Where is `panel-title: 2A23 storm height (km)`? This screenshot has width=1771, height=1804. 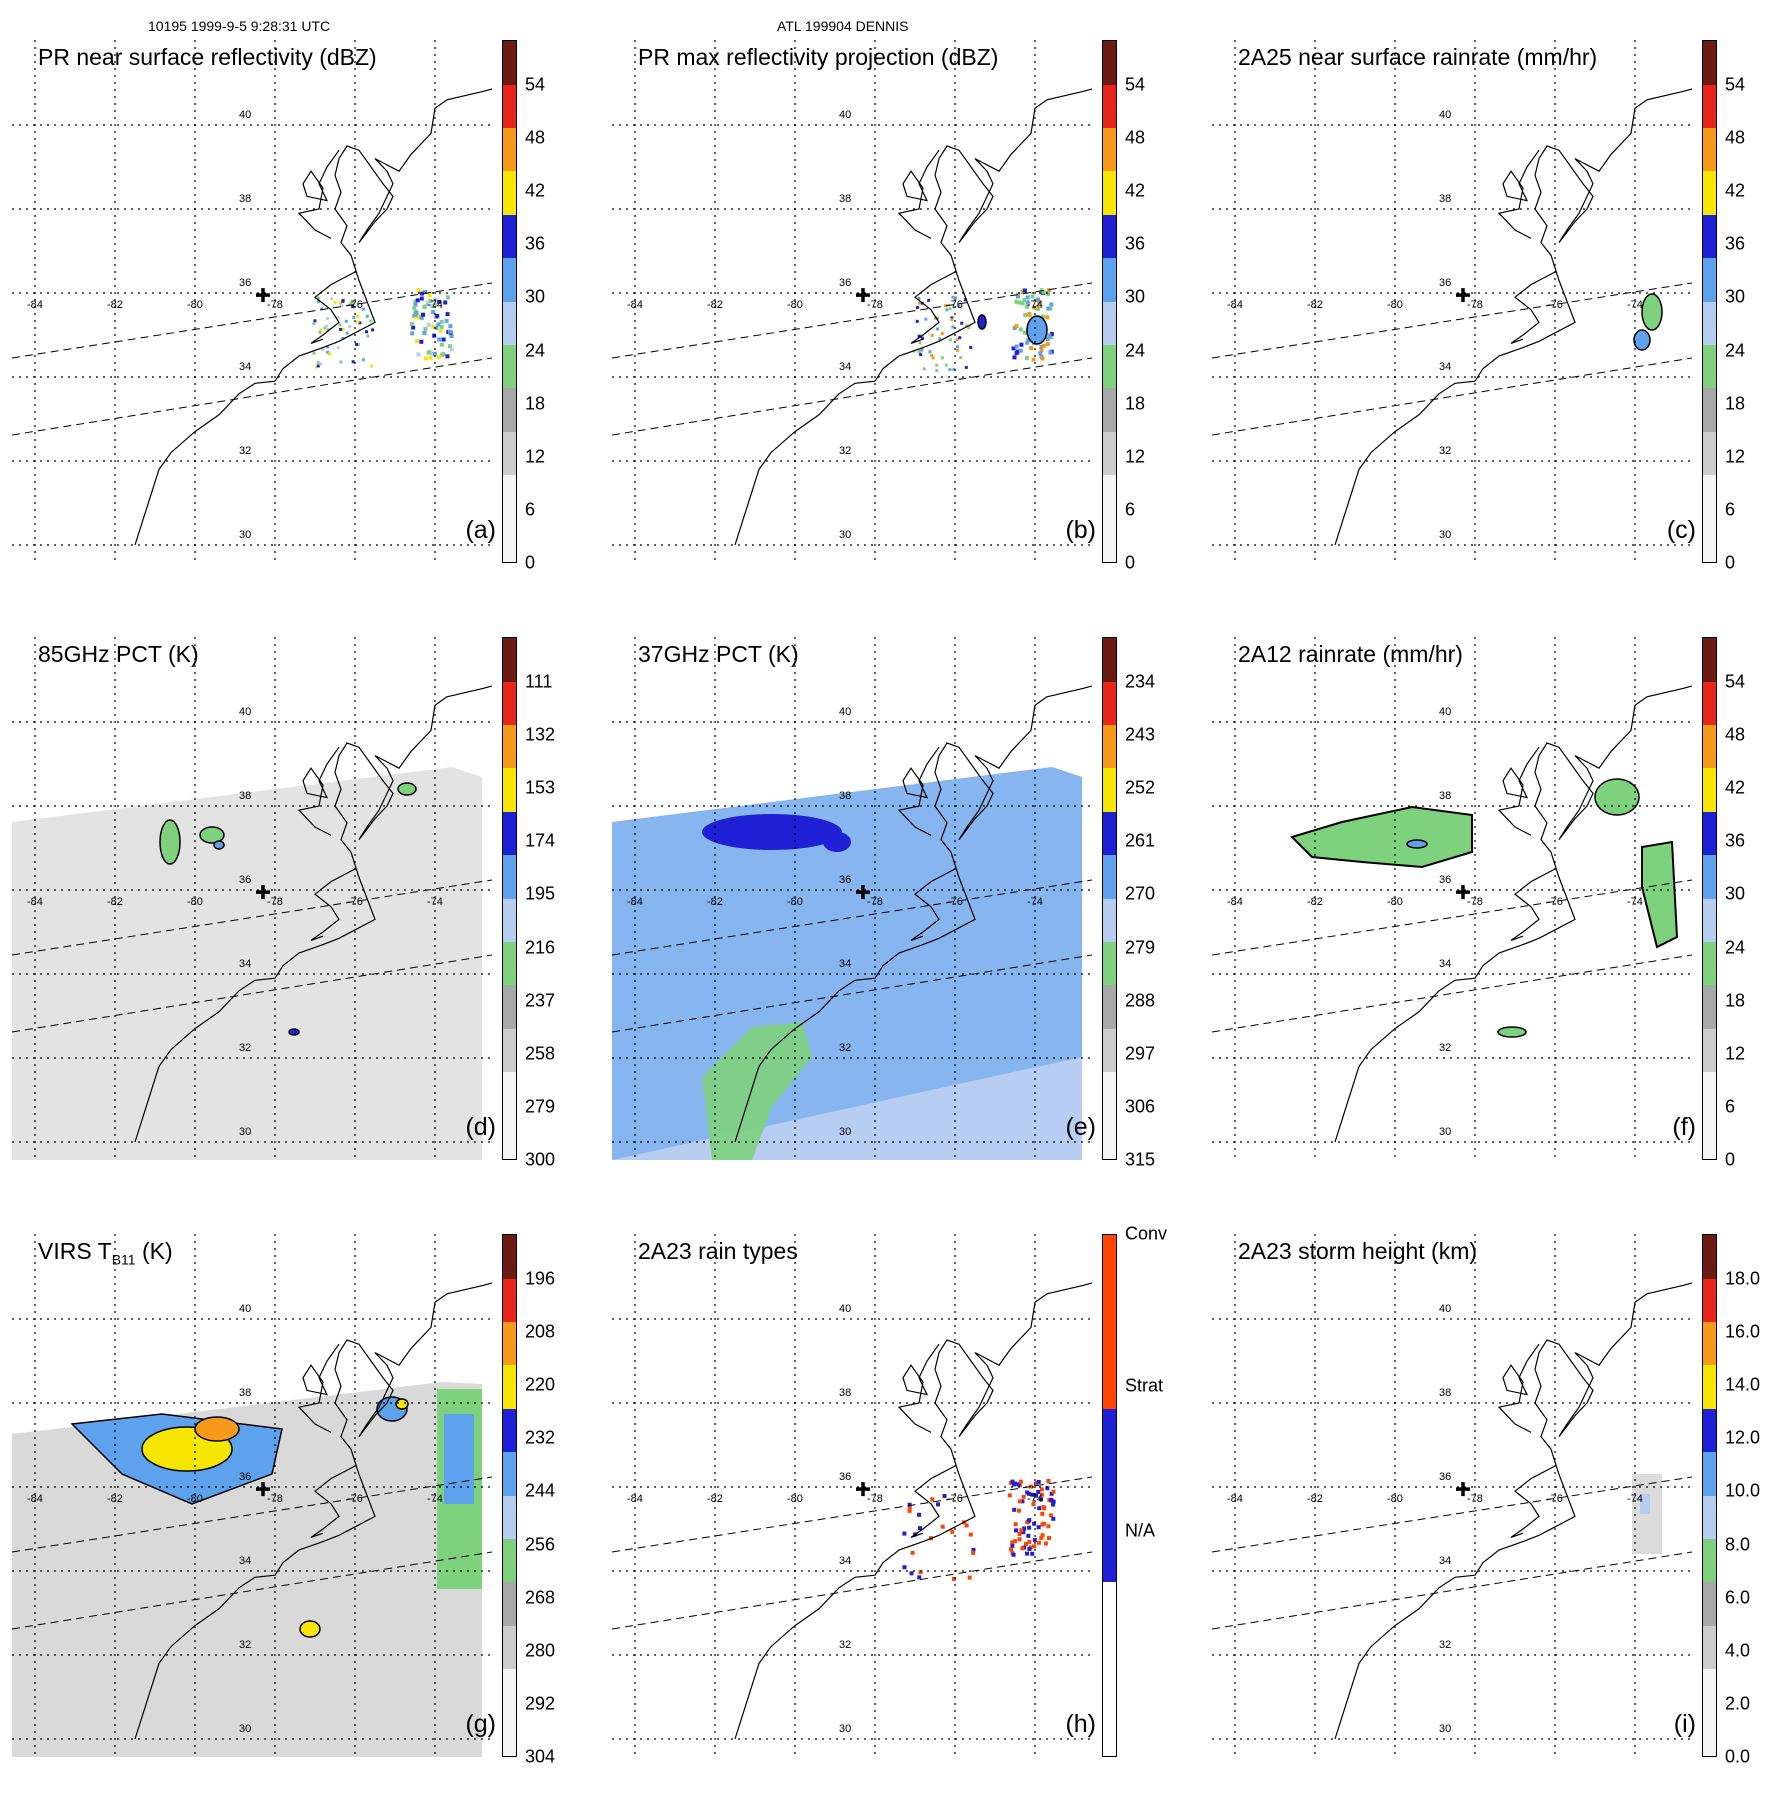
panel-title: 2A23 storm height (km) is located at coordinates (1358, 1251).